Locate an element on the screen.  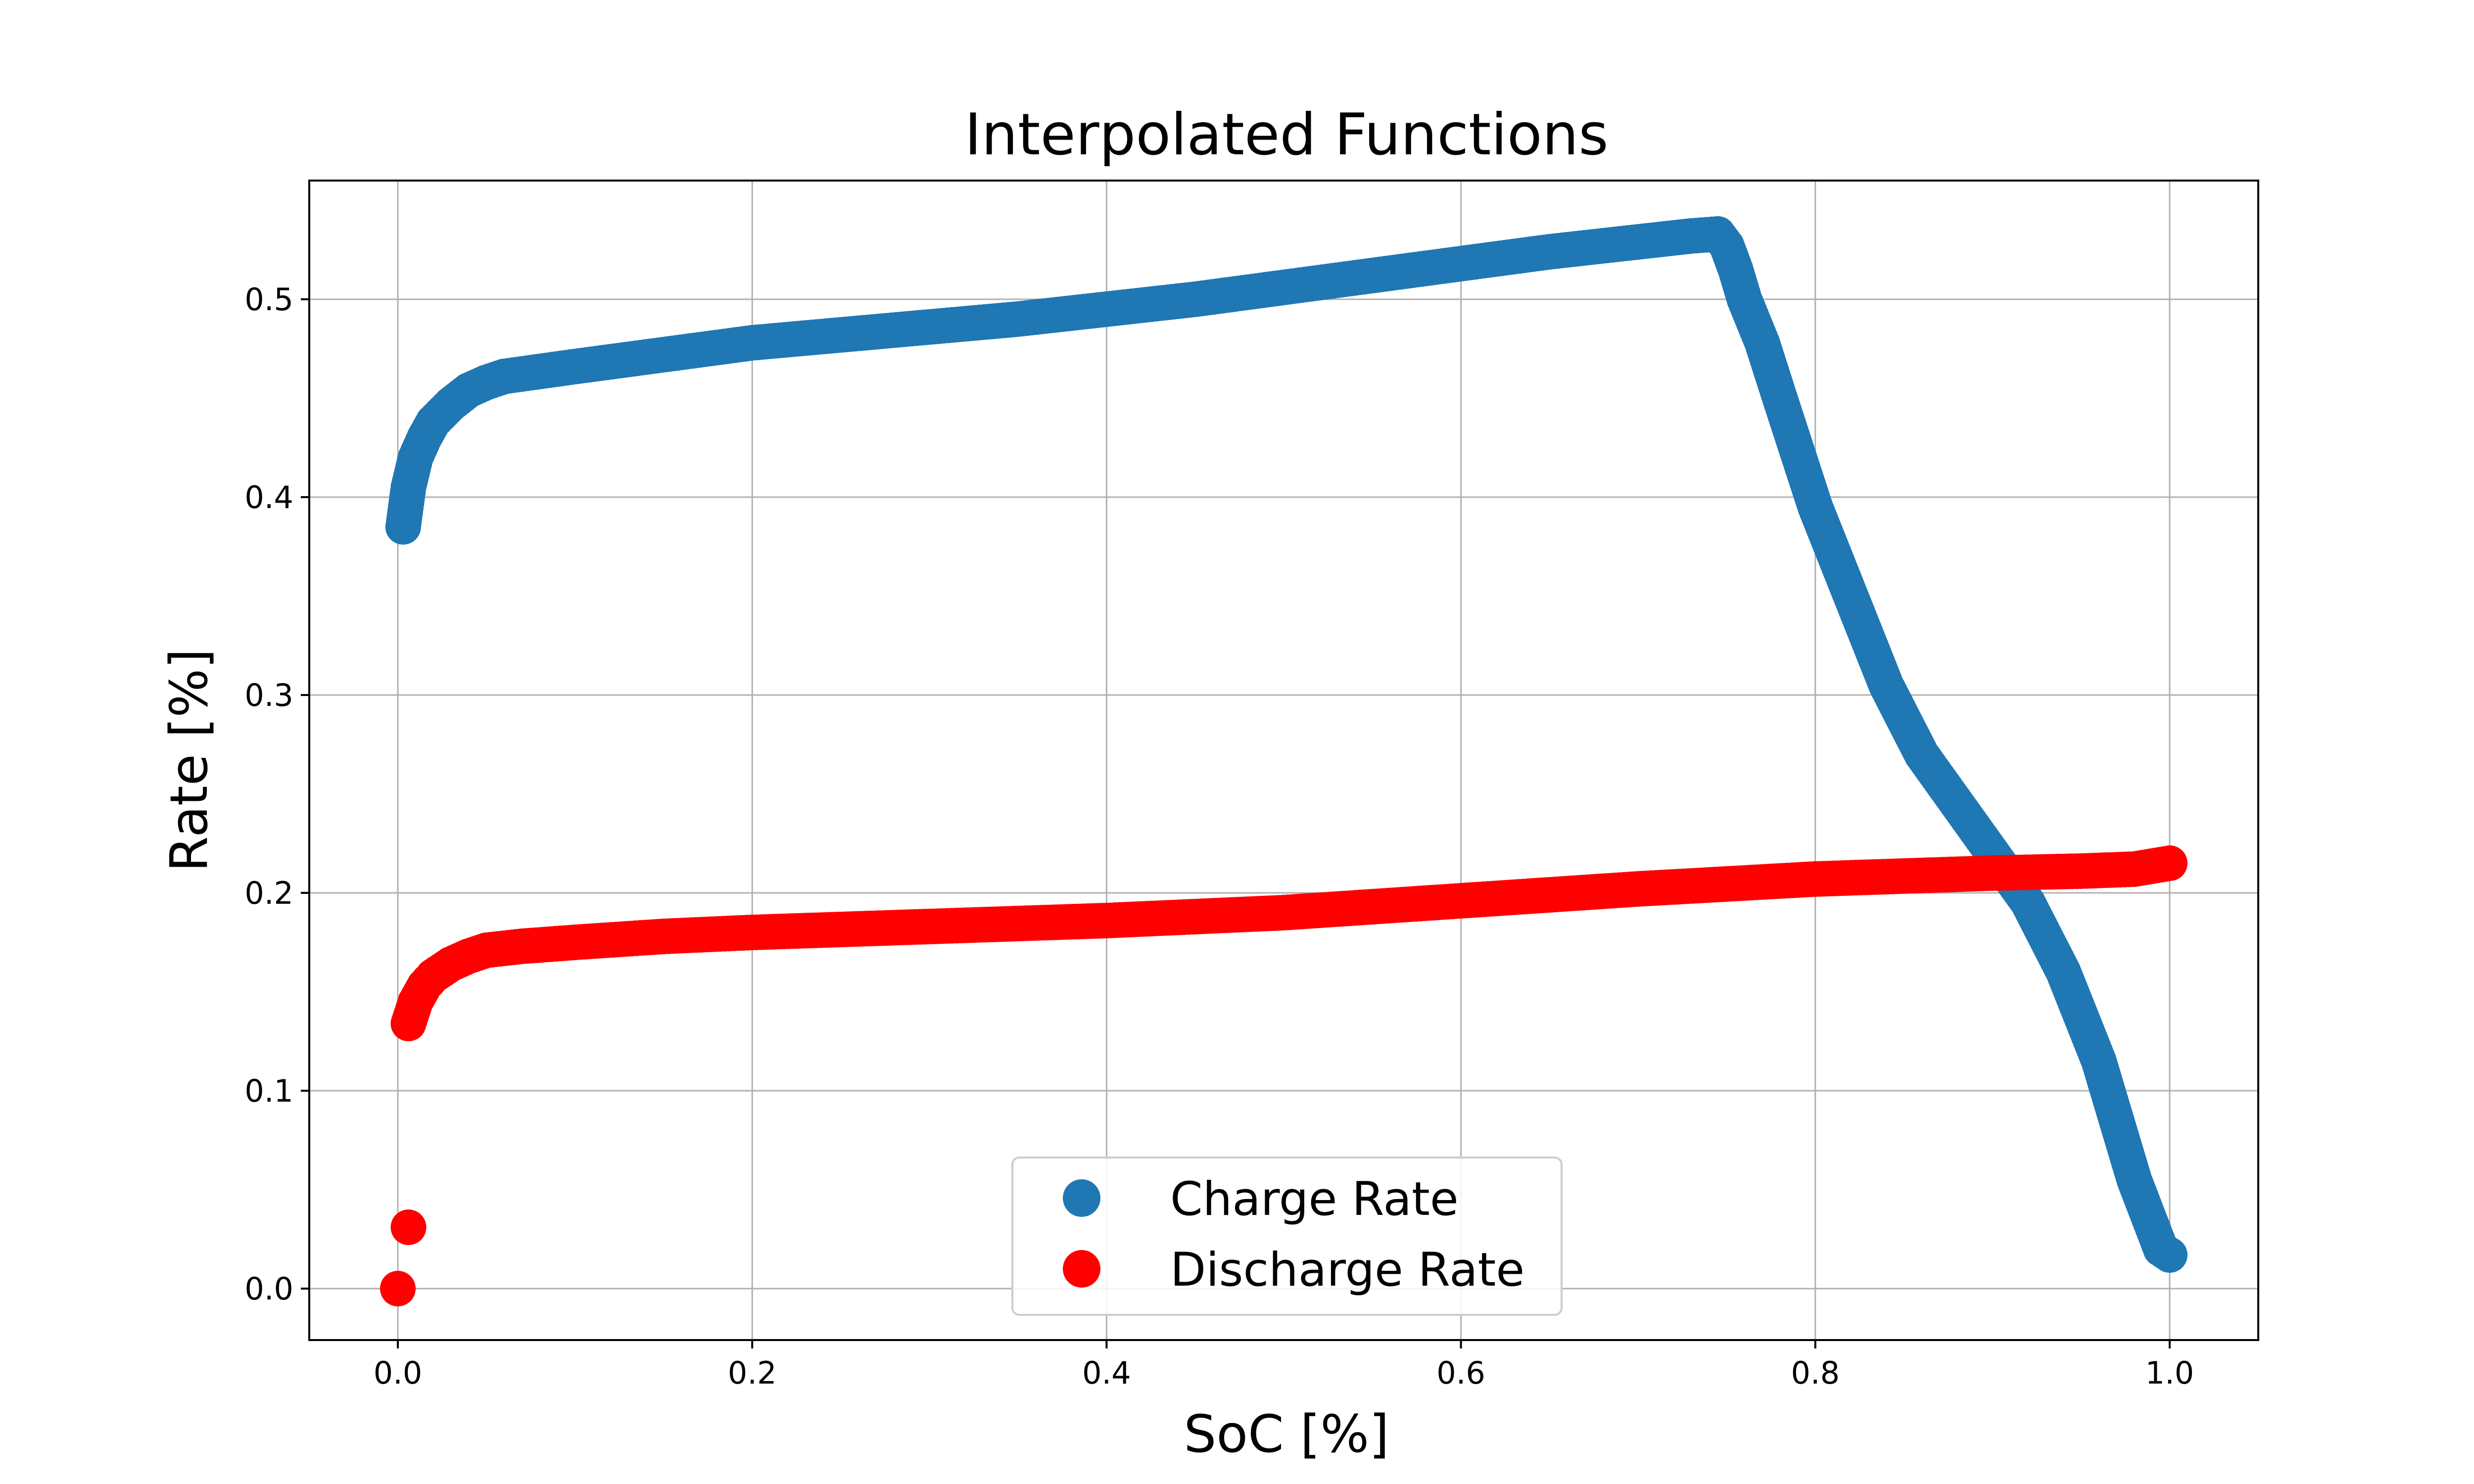
x-tick-label: 0.6 is located at coordinates (1460, 1373).